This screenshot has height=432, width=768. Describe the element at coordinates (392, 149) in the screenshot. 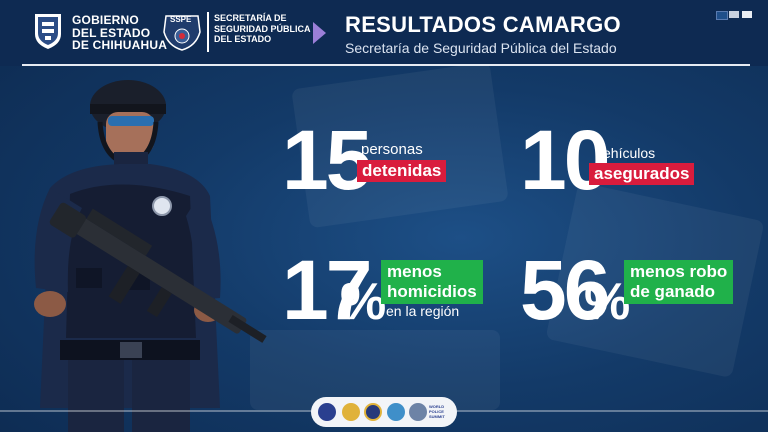

I see `stat-label-personas: personas` at that location.